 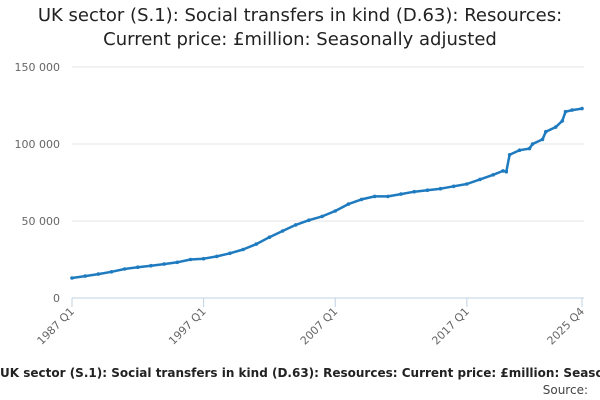 I want to click on x-tick-label: 2025 Q4, so click(x=566, y=326).